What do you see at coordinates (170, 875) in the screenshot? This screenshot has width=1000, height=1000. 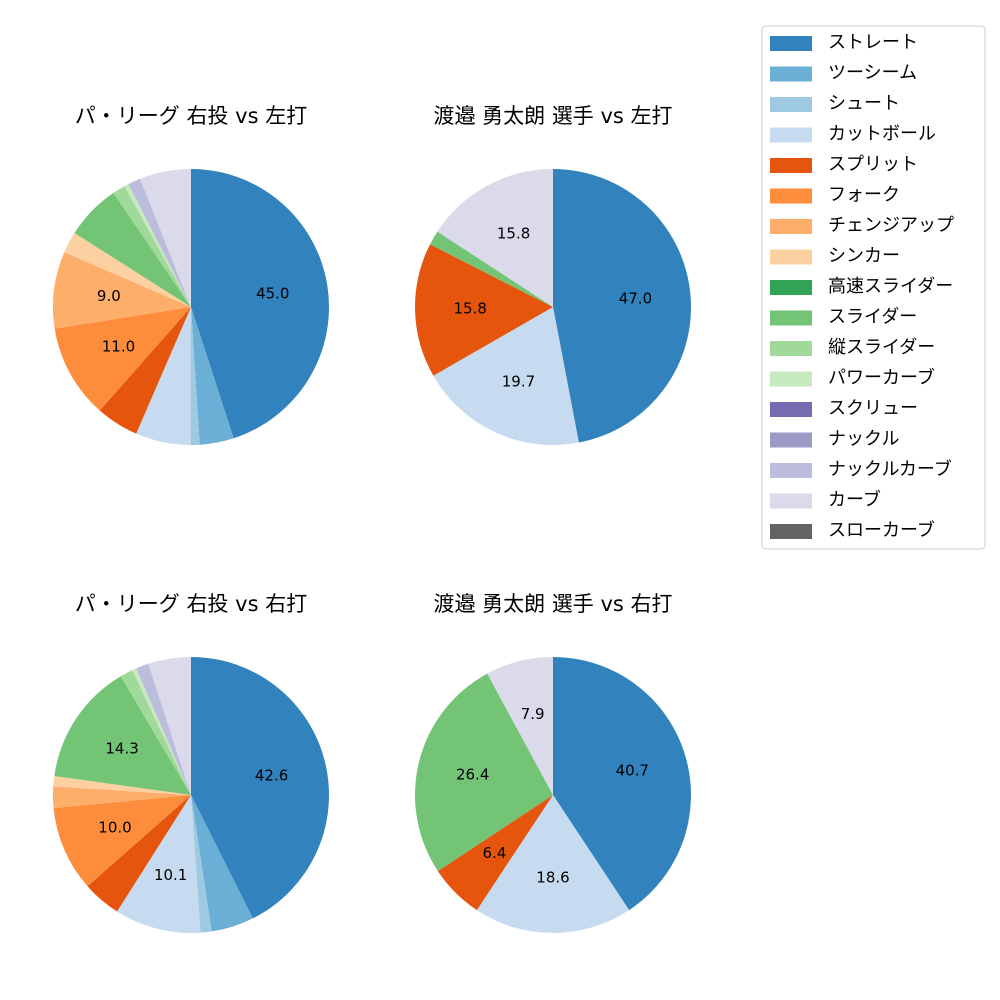 I see `data-label: 10.1` at bounding box center [170, 875].